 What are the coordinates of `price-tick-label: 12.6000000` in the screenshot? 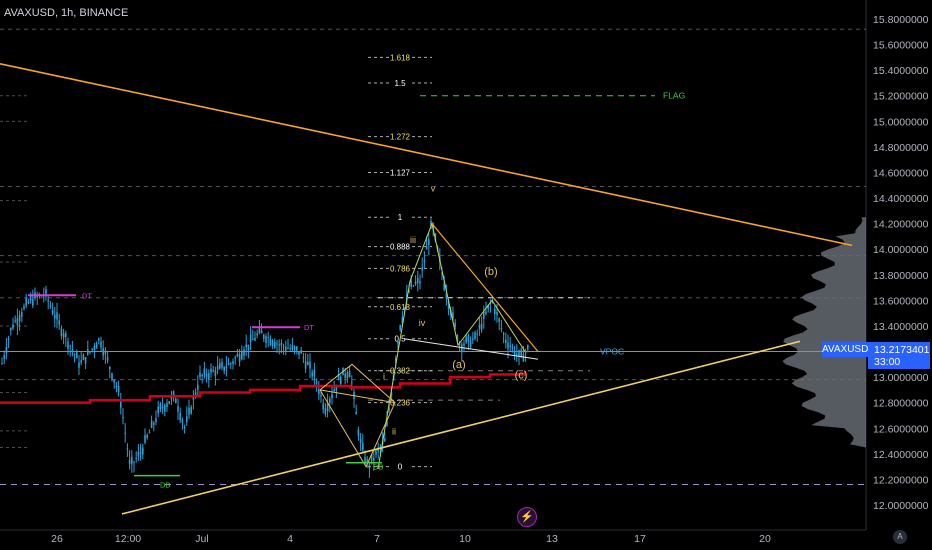 It's located at (901, 429).